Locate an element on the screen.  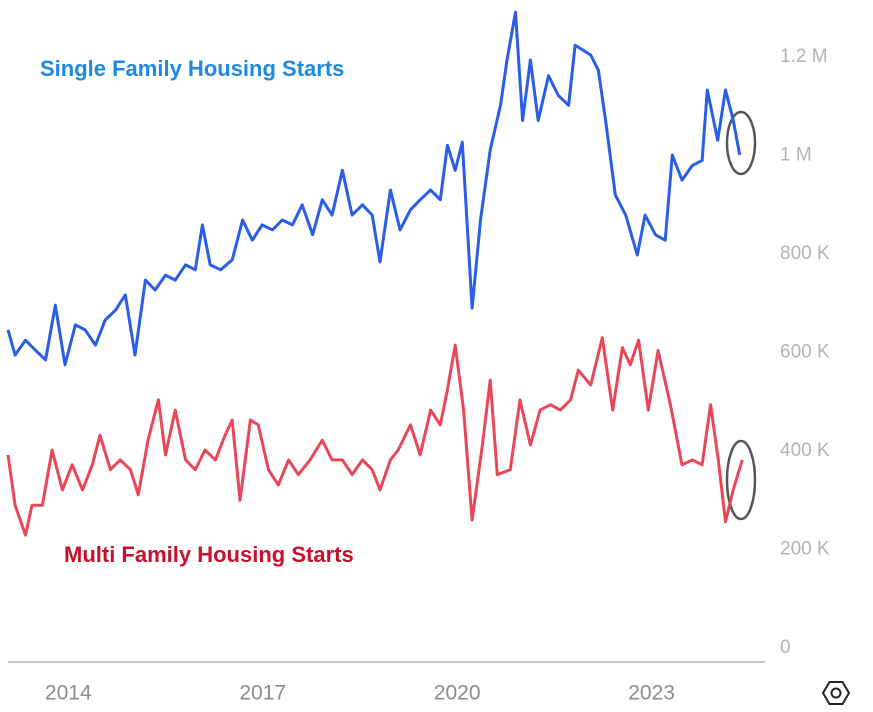
x-tick-label: 2020 is located at coordinates (457, 693).